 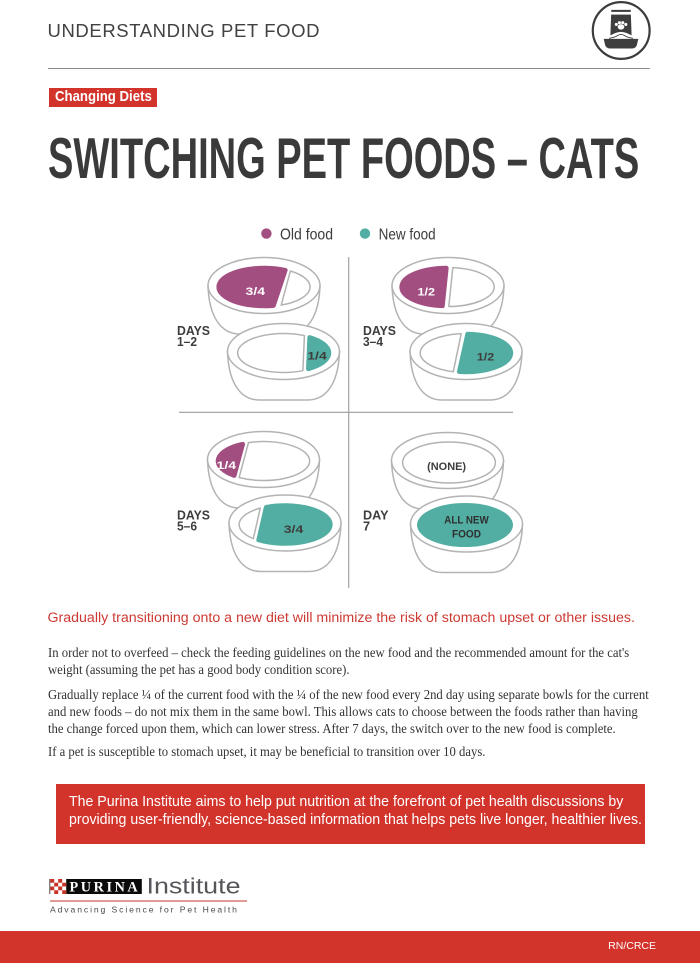 What do you see at coordinates (373, 341) in the screenshot?
I see `svg-text: 3–4` at bounding box center [373, 341].